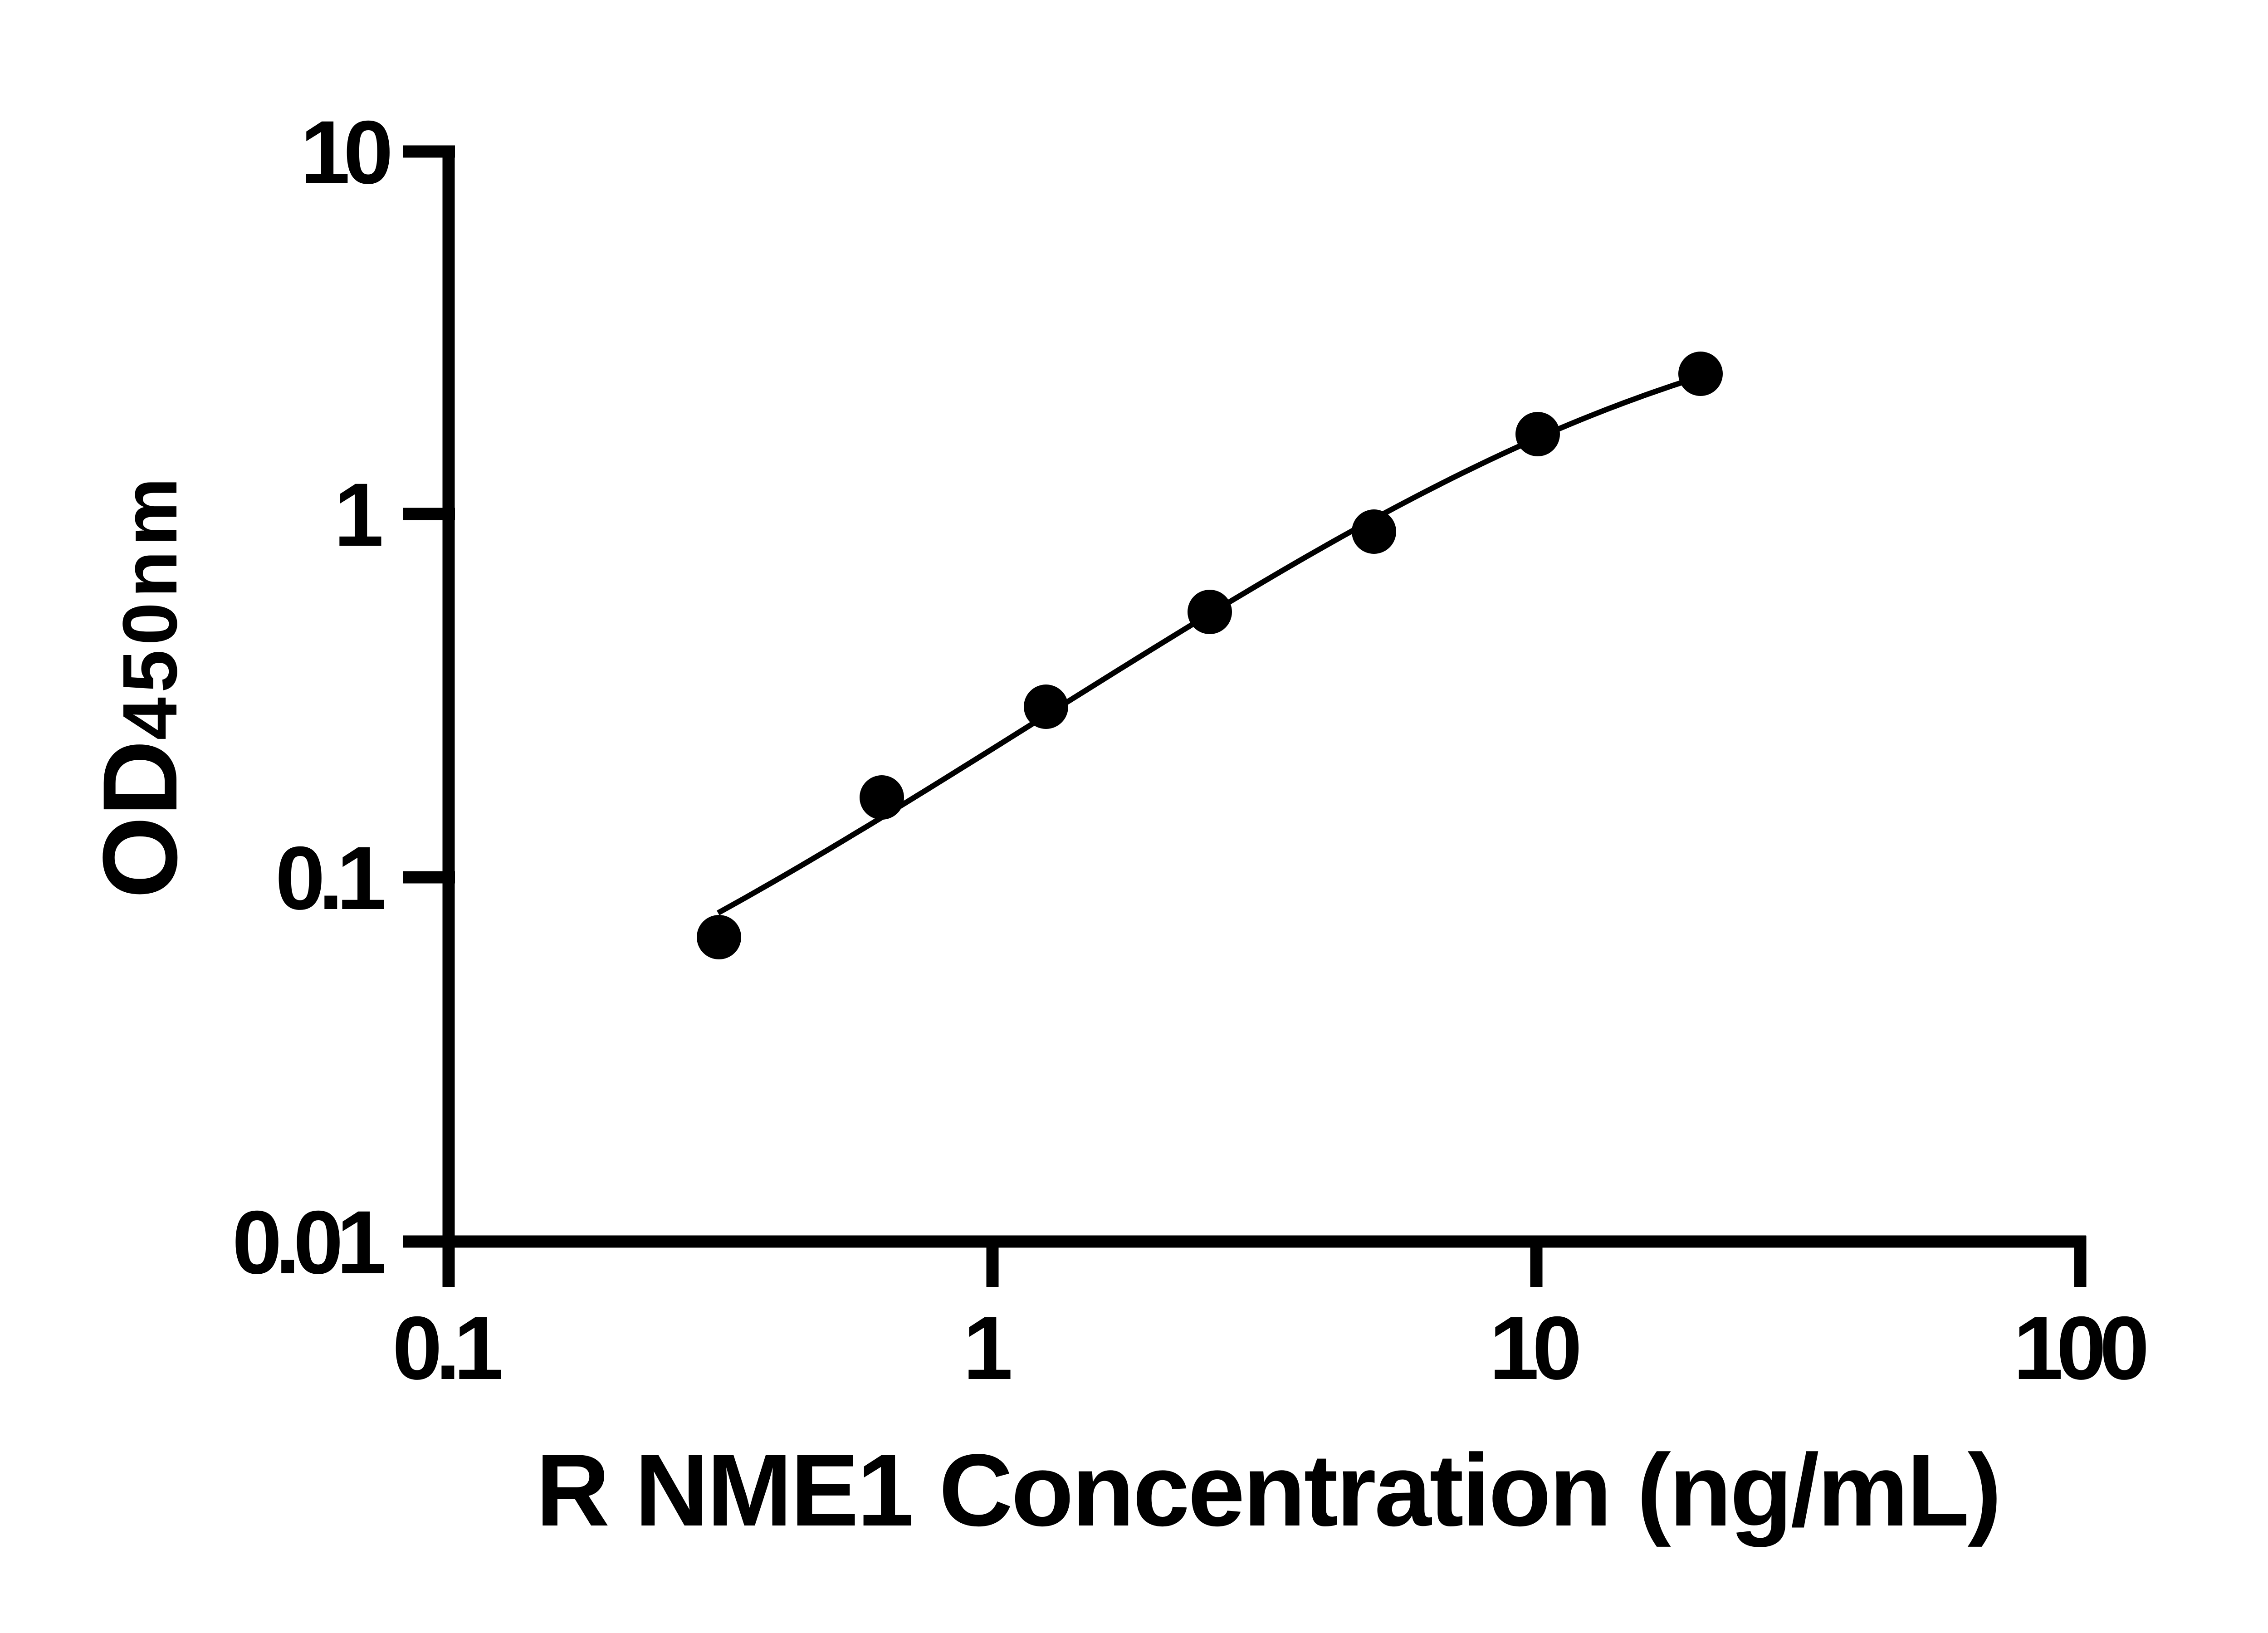 Image resolution: width=2268 pixels, height=1633 pixels. I want to click on svg-text: OD450nm, so click(140, 686).